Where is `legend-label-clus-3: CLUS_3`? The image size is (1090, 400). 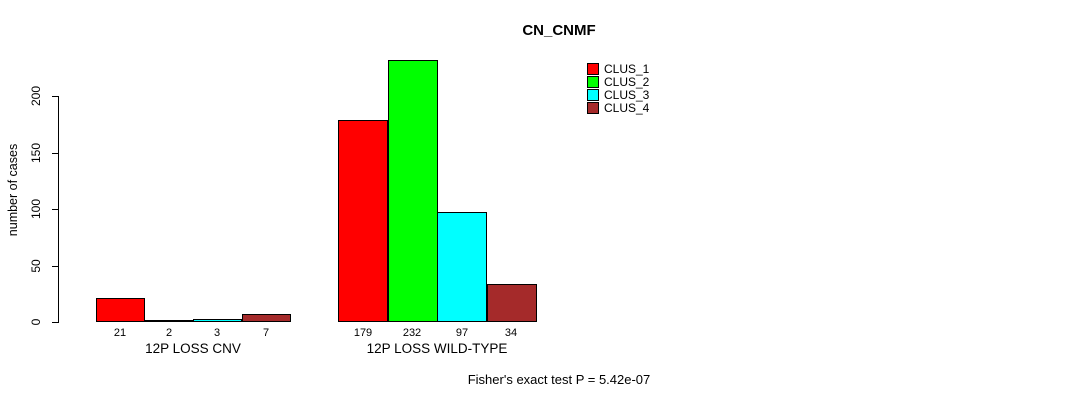
legend-label-clus-3: CLUS_3 is located at coordinates (627, 95).